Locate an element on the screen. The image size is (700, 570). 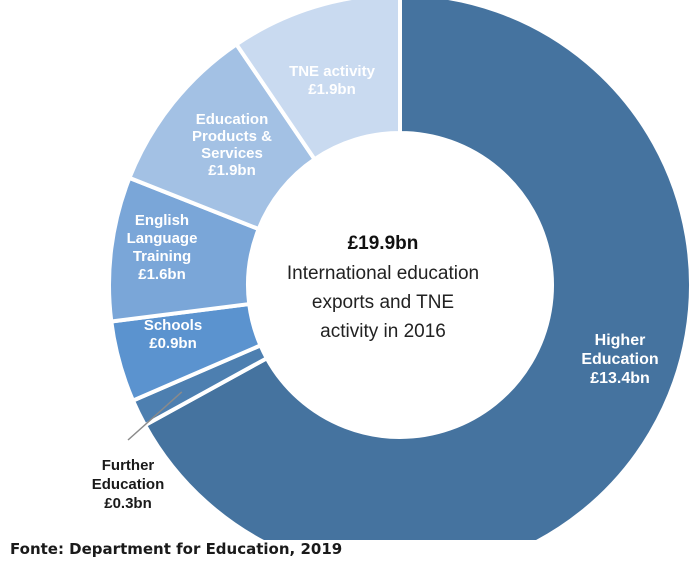
slice-label: TNE activity £1.9bn is located at coordinates (332, 80).